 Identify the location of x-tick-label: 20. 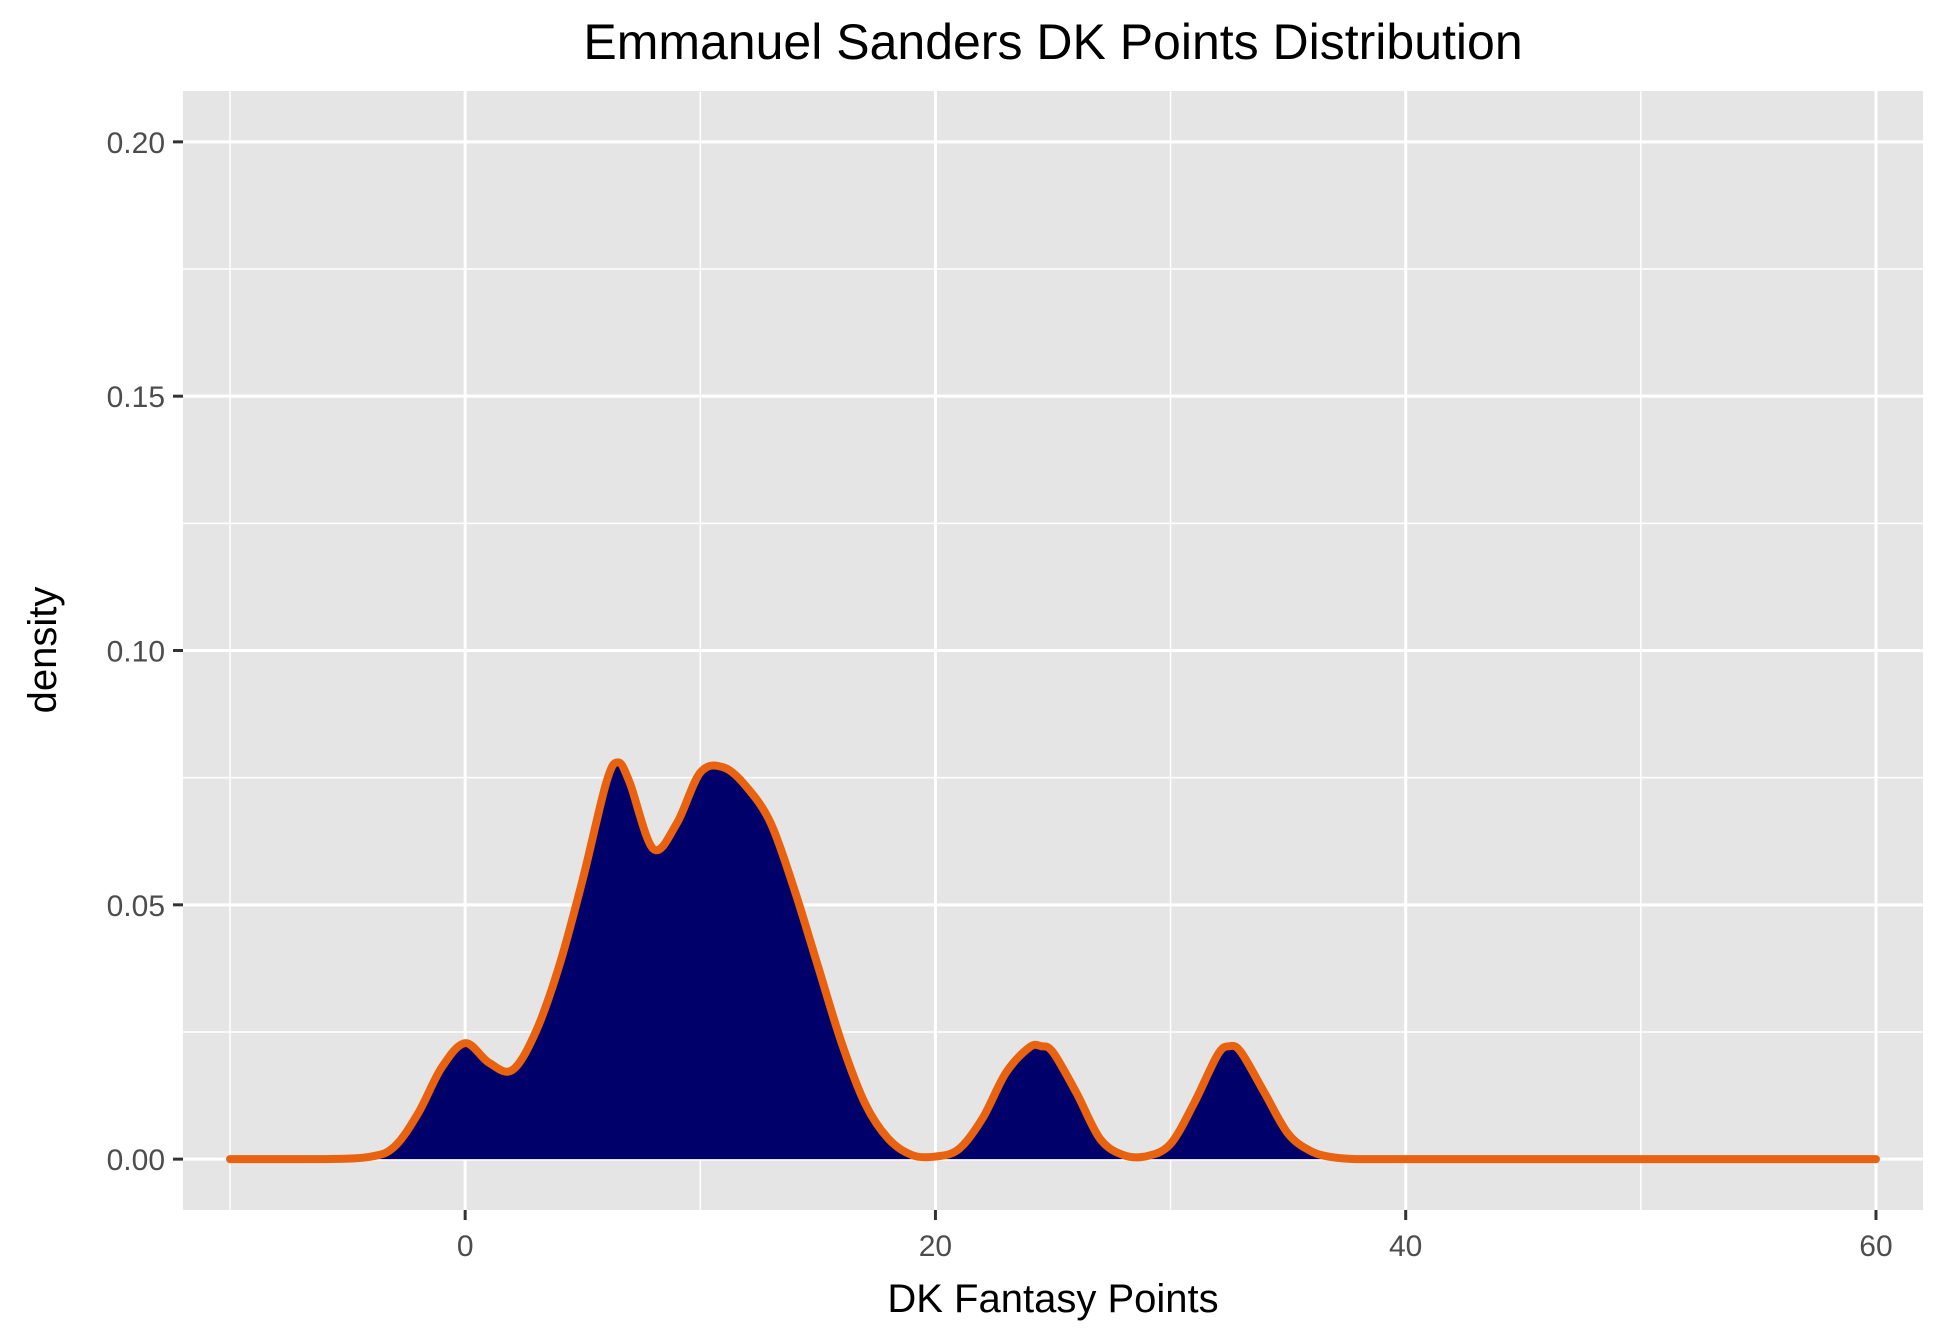
(935, 1246).